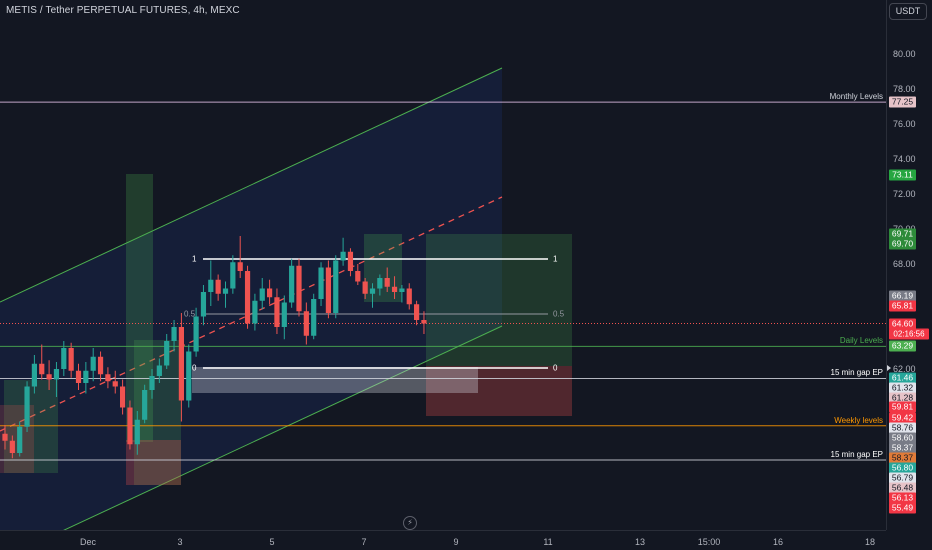 The height and width of the screenshot is (550, 932). I want to click on fib-label-right: 1, so click(555, 259).